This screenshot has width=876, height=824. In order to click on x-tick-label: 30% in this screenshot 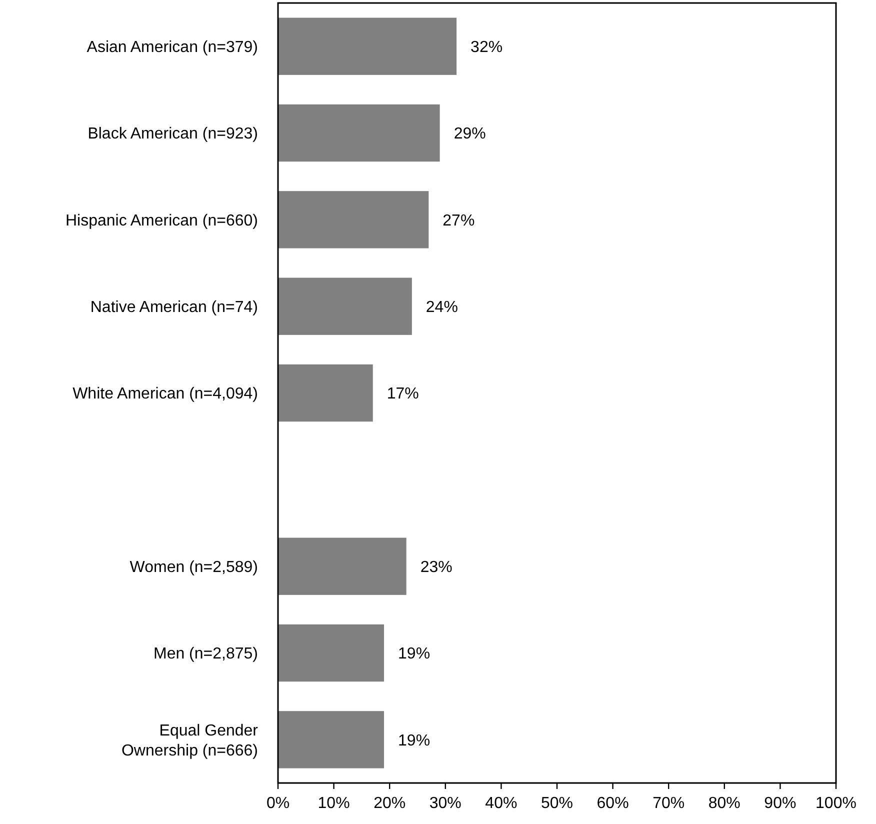, I will do `click(445, 803)`.